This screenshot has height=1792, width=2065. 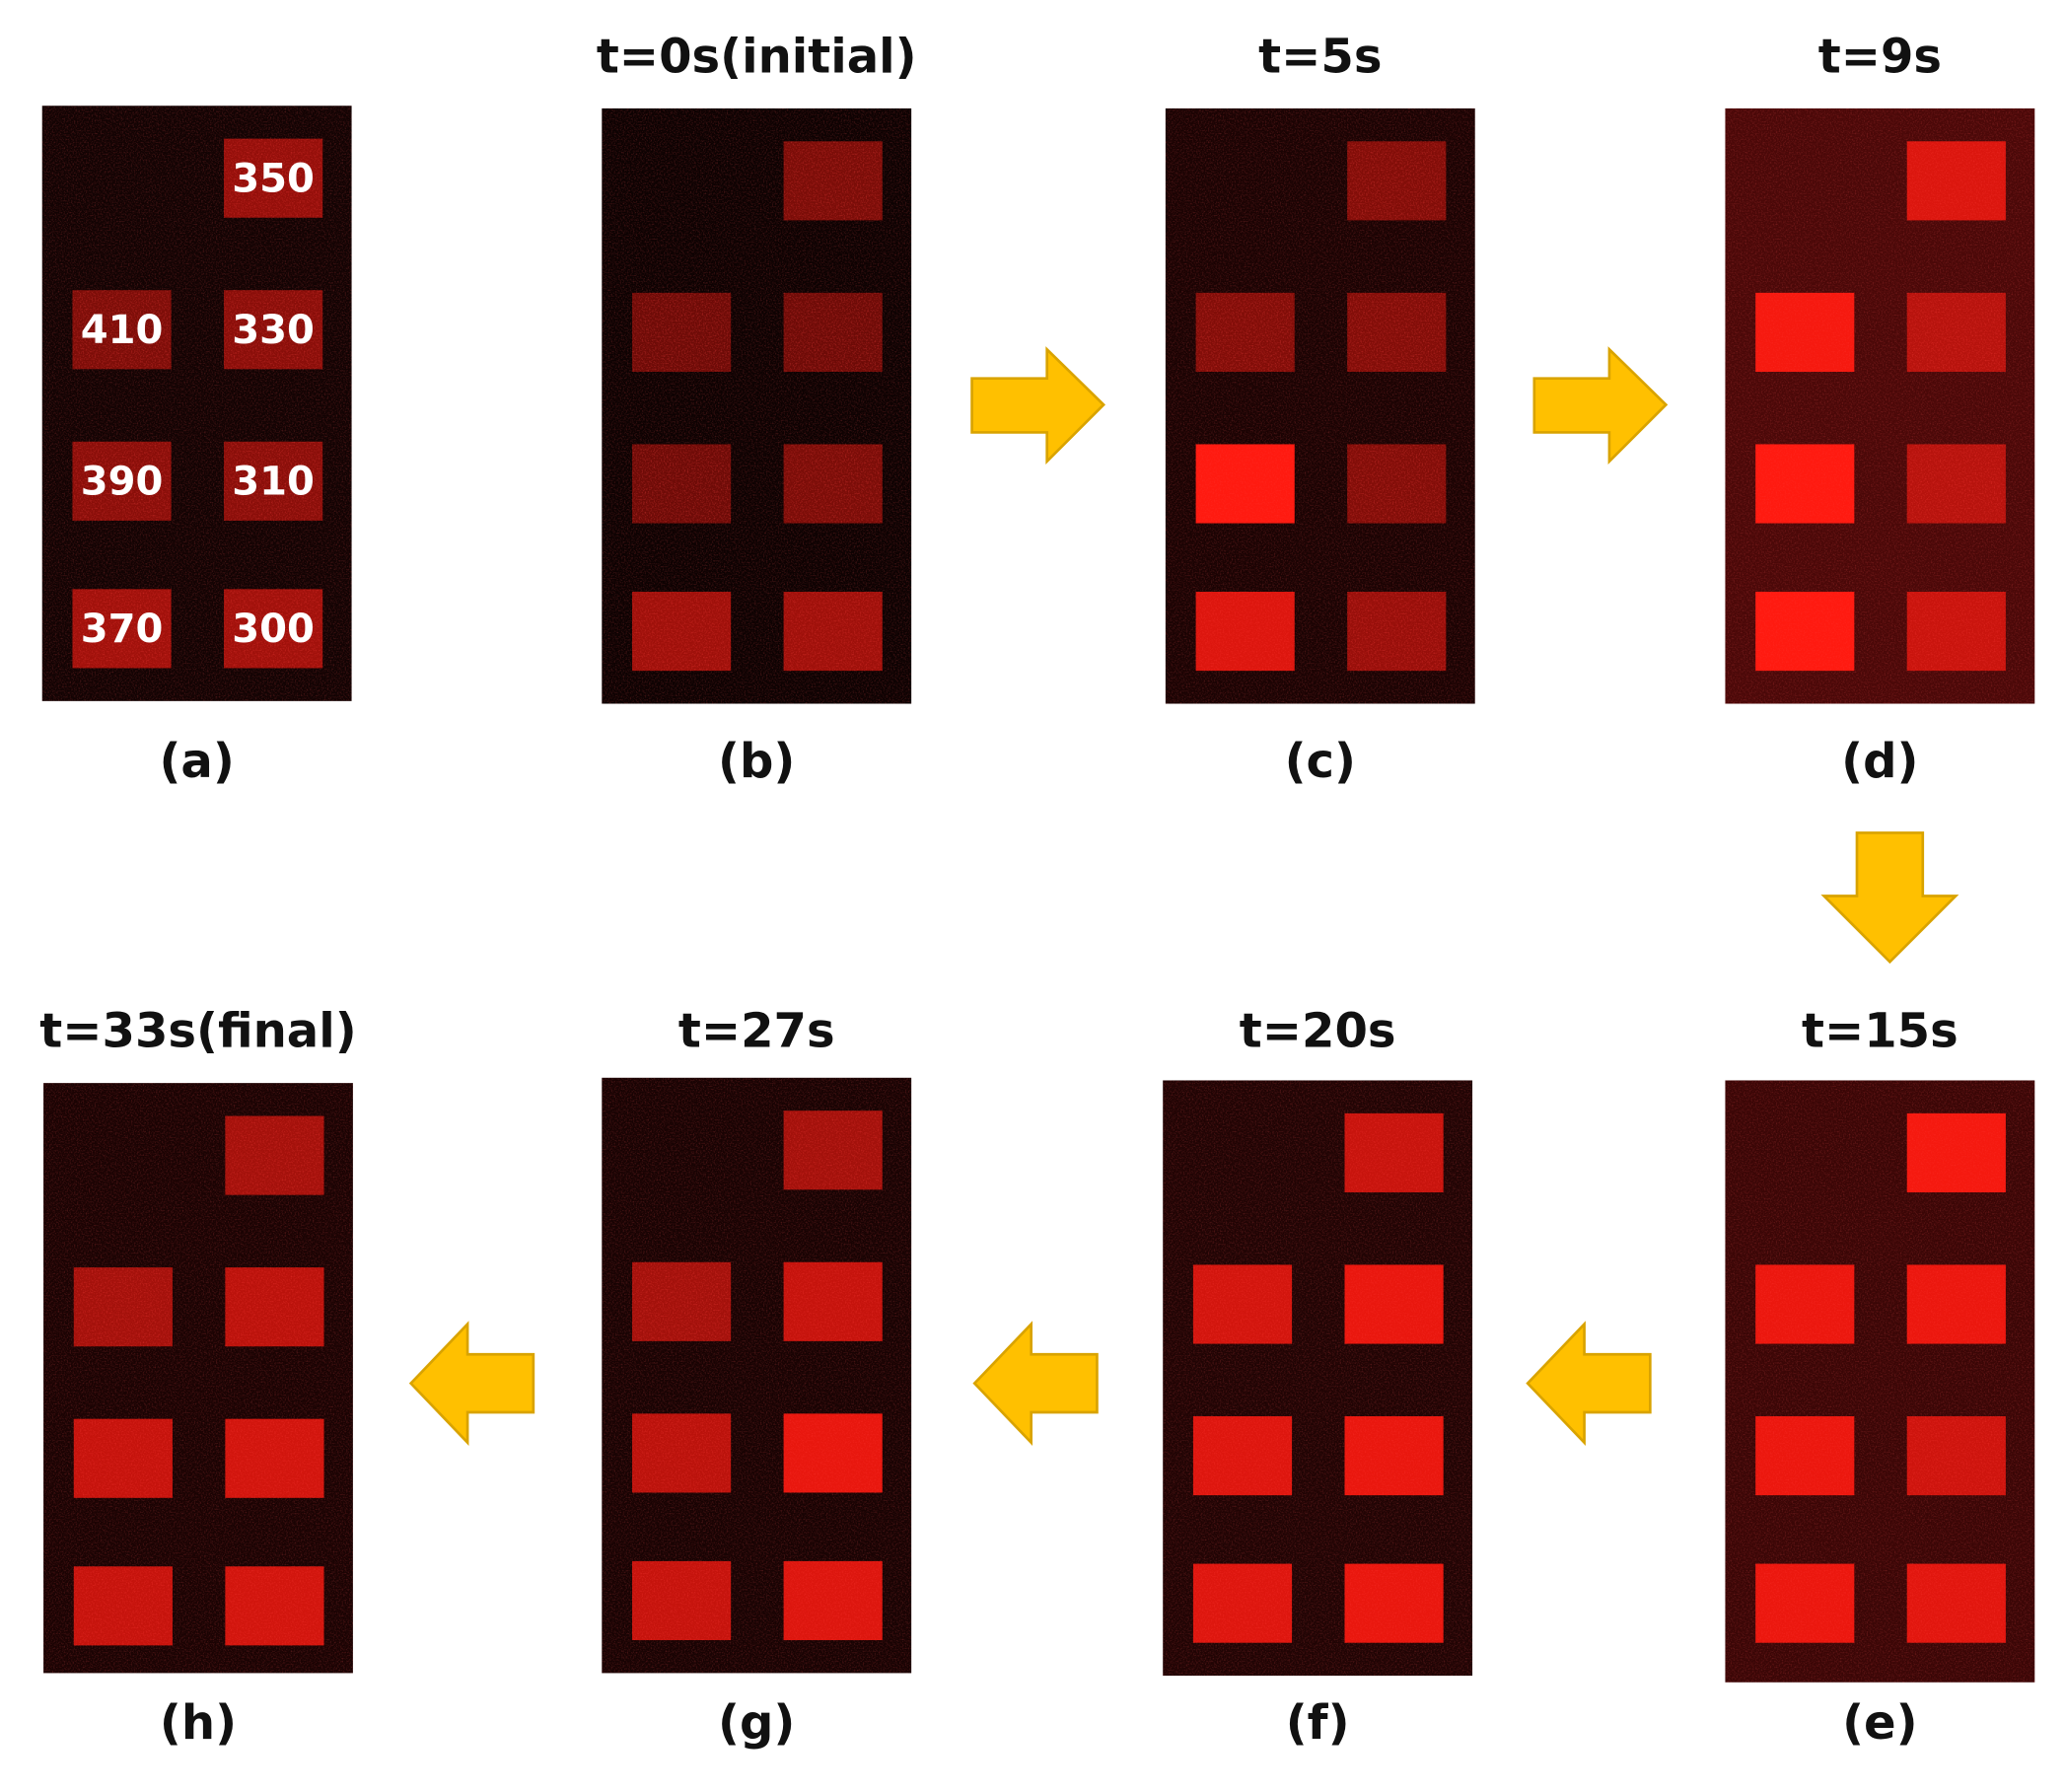 What do you see at coordinates (1318, 1031) in the screenshot?
I see `panel-title: t=20s` at bounding box center [1318, 1031].